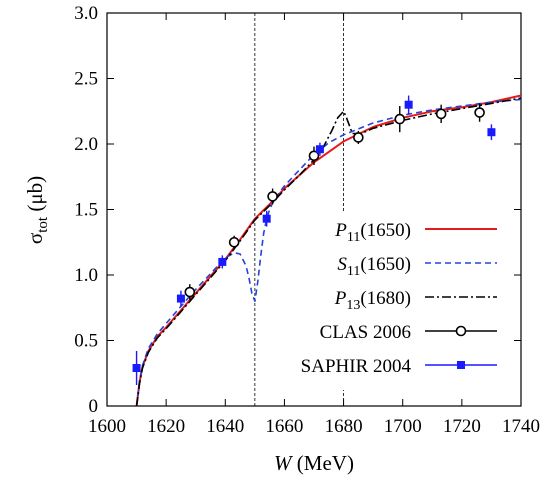  What do you see at coordinates (325, 463) in the screenshot?
I see `x-axis-unit: (MeV)` at bounding box center [325, 463].